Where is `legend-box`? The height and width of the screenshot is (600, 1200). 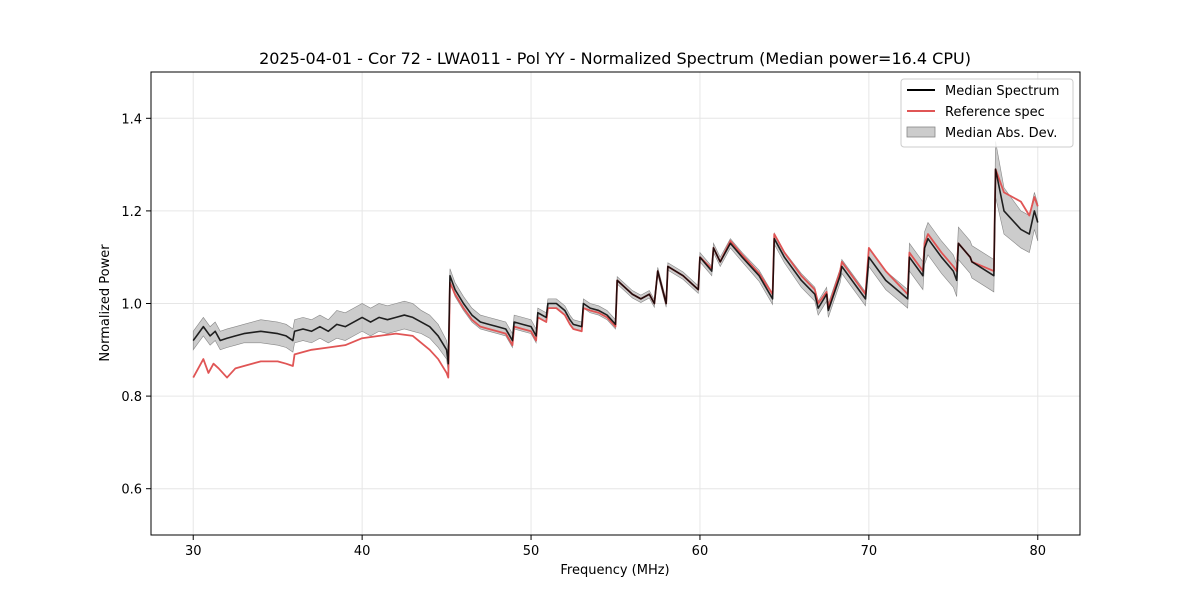 legend-box is located at coordinates (987, 113).